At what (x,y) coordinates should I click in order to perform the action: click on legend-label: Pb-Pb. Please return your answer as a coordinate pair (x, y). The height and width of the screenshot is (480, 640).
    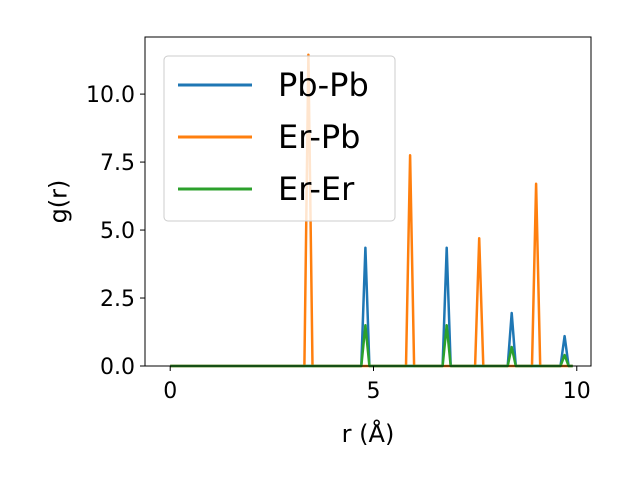
    Looking at the image, I should click on (323, 85).